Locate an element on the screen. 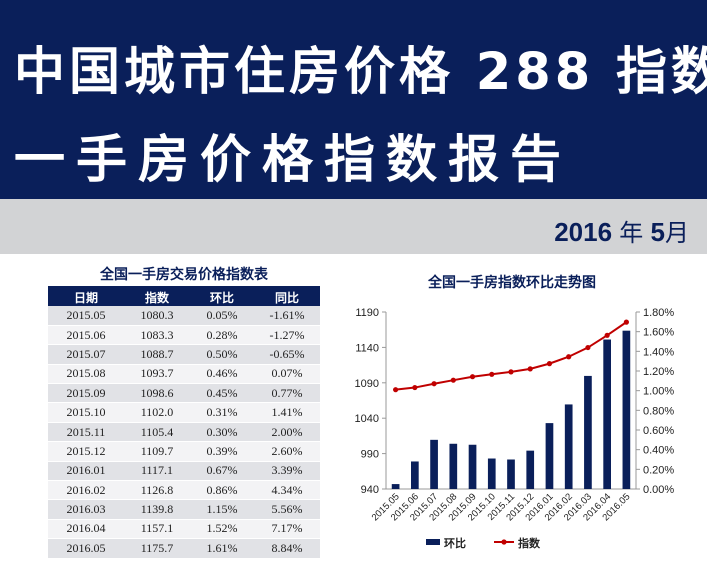 The image size is (707, 574). table-row: 2015.12 1109.7 0.39% 2.60% is located at coordinates (184, 451).